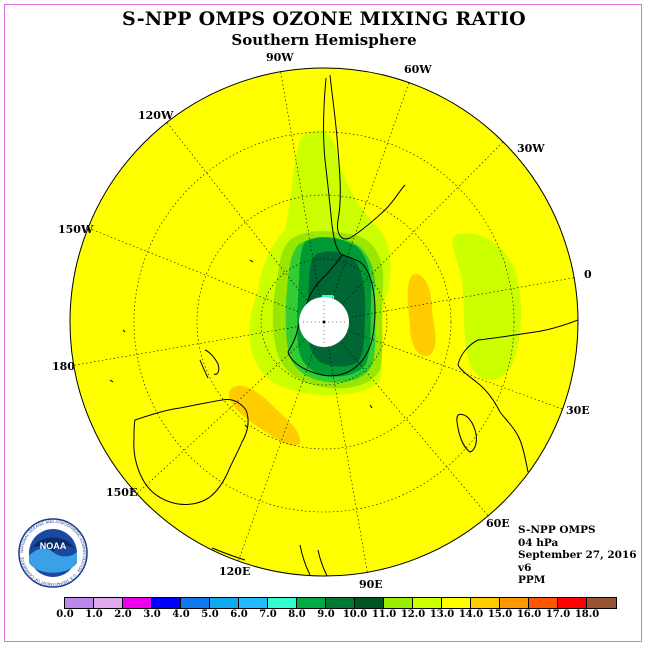 Image resolution: width=648 pixels, height=648 pixels. What do you see at coordinates (210, 614) in the screenshot?
I see `colorbar-label: 5.0` at bounding box center [210, 614].